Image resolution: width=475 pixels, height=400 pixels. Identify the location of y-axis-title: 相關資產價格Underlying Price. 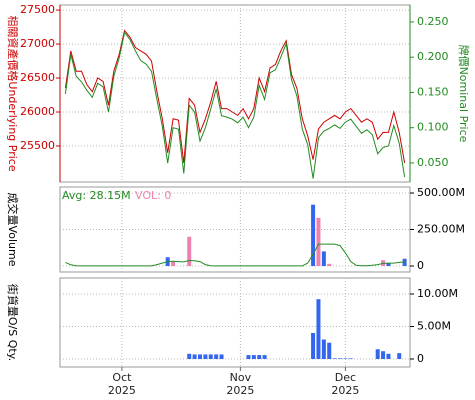
(13, 93).